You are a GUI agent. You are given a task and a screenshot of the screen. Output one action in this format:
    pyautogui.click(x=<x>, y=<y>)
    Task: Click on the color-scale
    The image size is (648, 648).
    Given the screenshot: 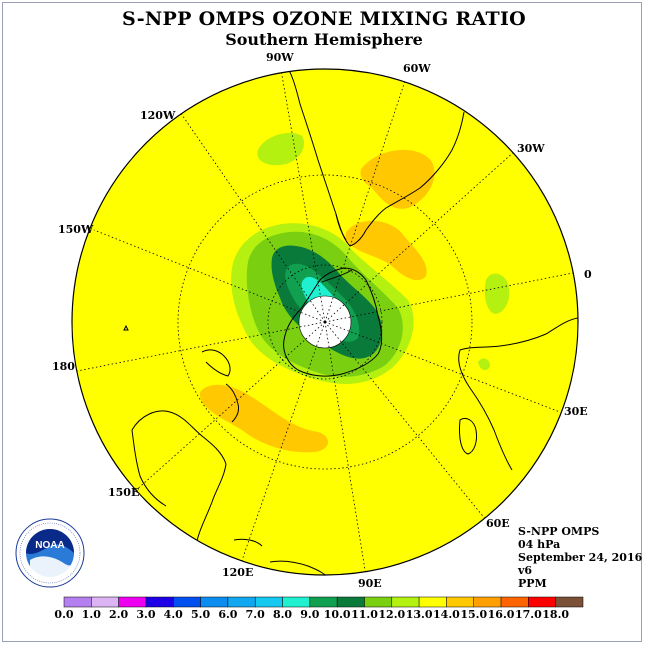 What is the action you would take?
    pyautogui.click(x=323, y=602)
    